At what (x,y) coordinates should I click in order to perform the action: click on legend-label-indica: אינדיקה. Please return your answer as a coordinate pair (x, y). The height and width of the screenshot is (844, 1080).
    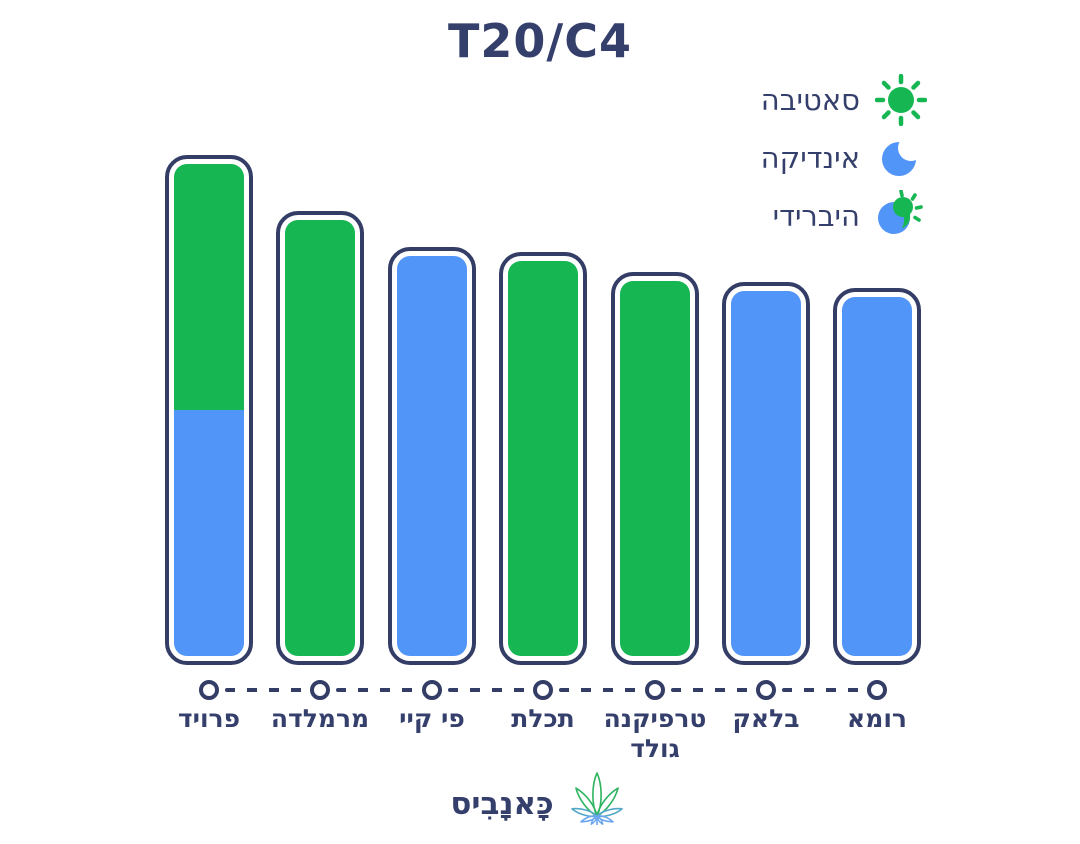
    Looking at the image, I should click on (810, 158).